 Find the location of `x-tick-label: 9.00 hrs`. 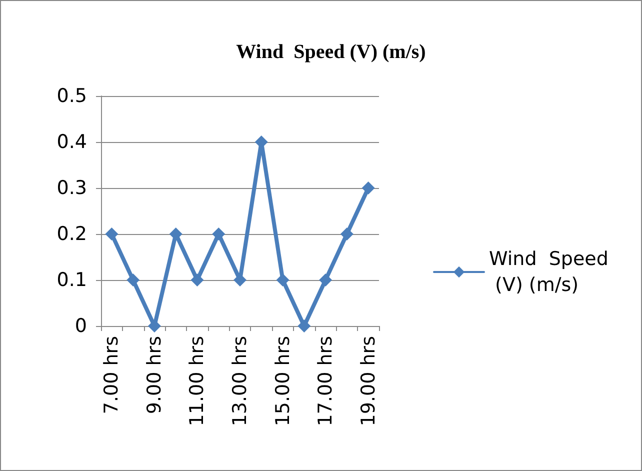

x-tick-label: 9.00 hrs is located at coordinates (154, 375).